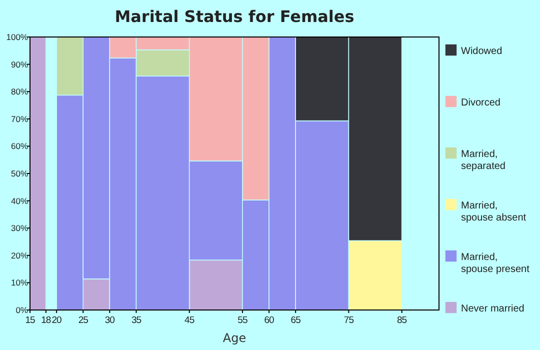 The height and width of the screenshot is (350, 540). I want to click on y-tick-label: 20%, so click(19, 255).